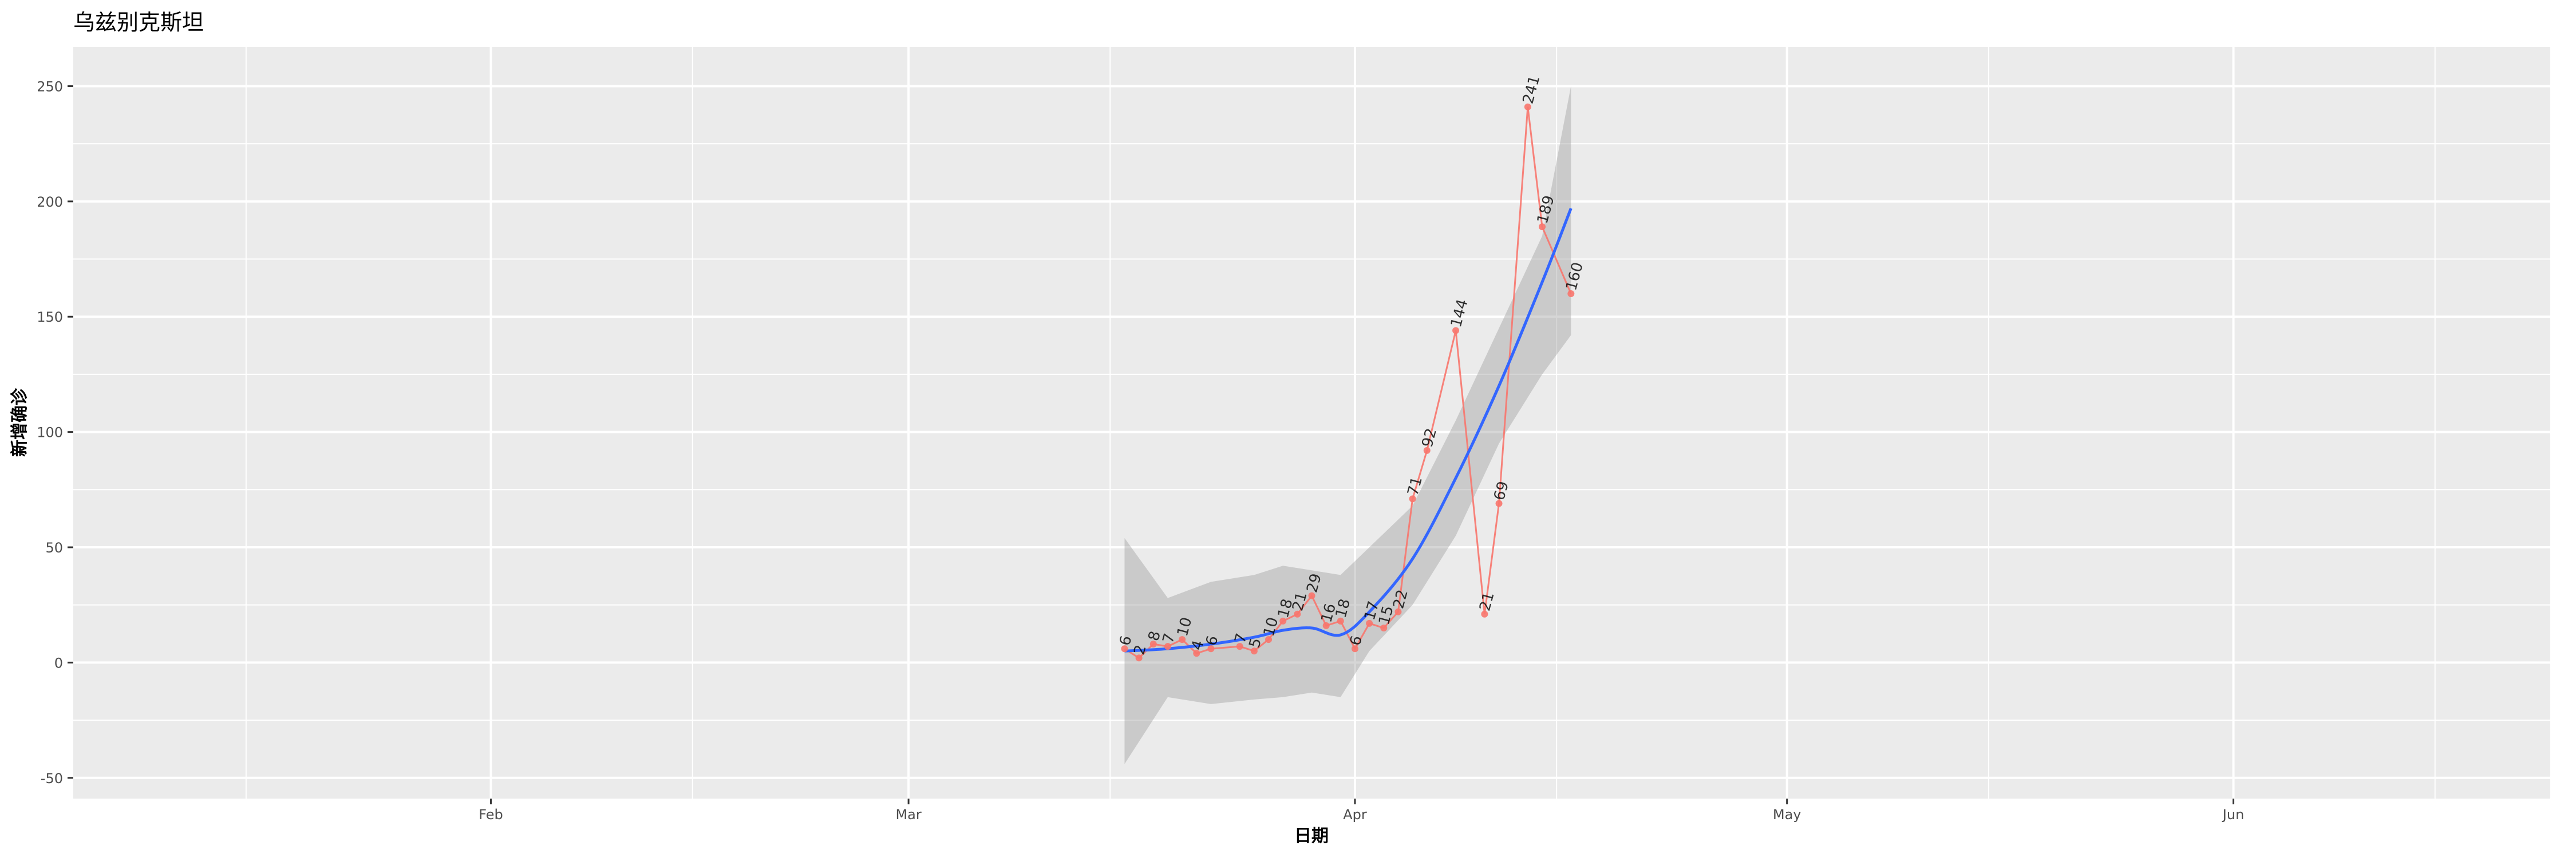 The width and height of the screenshot is (2576, 861). Describe the element at coordinates (2233, 815) in the screenshot. I see `x-tick-label: Jun` at that location.